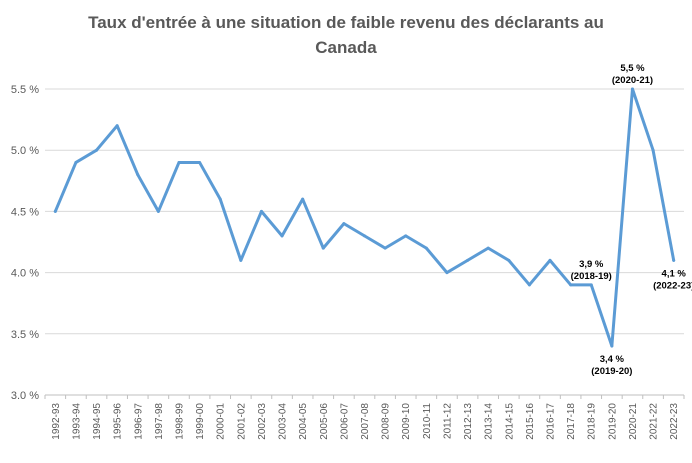 The height and width of the screenshot is (463, 692). Describe the element at coordinates (530, 421) in the screenshot. I see `x-tick-label: 2015-16` at that location.